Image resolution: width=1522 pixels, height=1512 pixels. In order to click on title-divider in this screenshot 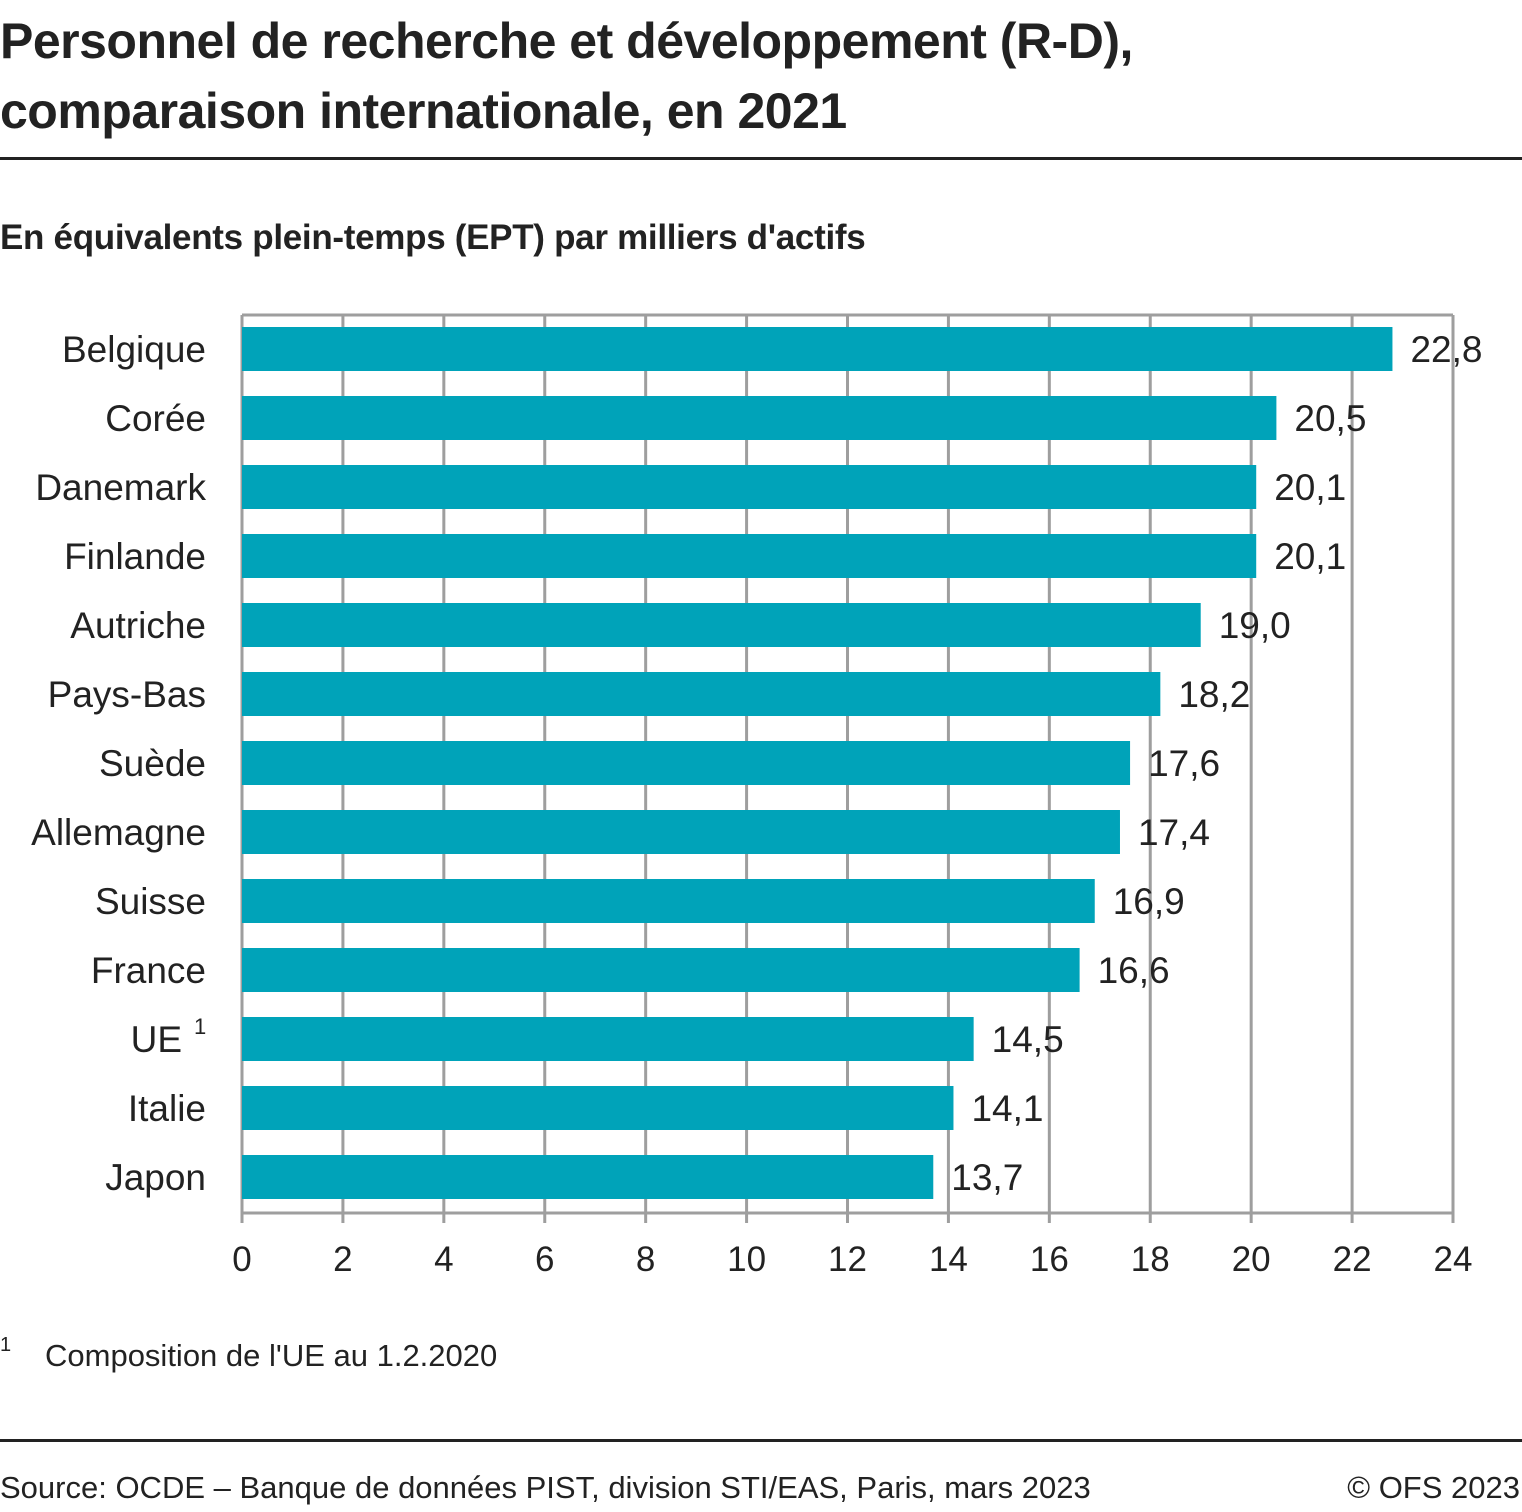, I will do `click(761, 158)`.